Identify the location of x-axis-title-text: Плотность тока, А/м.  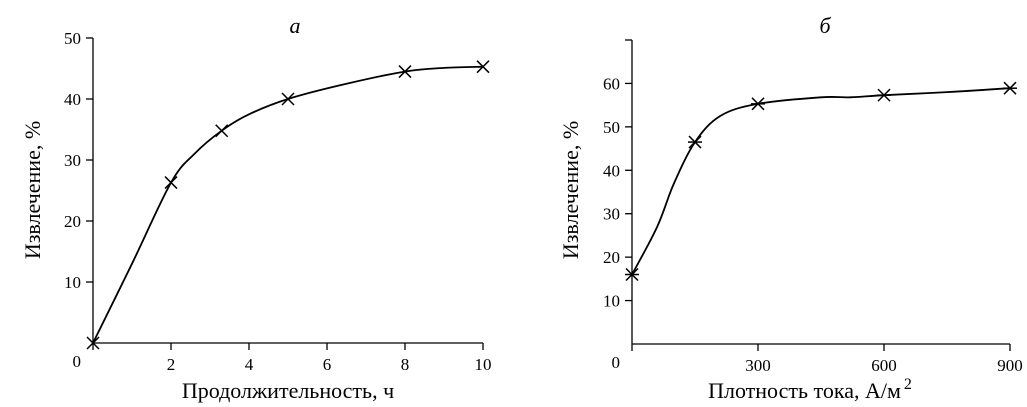
(804, 390).